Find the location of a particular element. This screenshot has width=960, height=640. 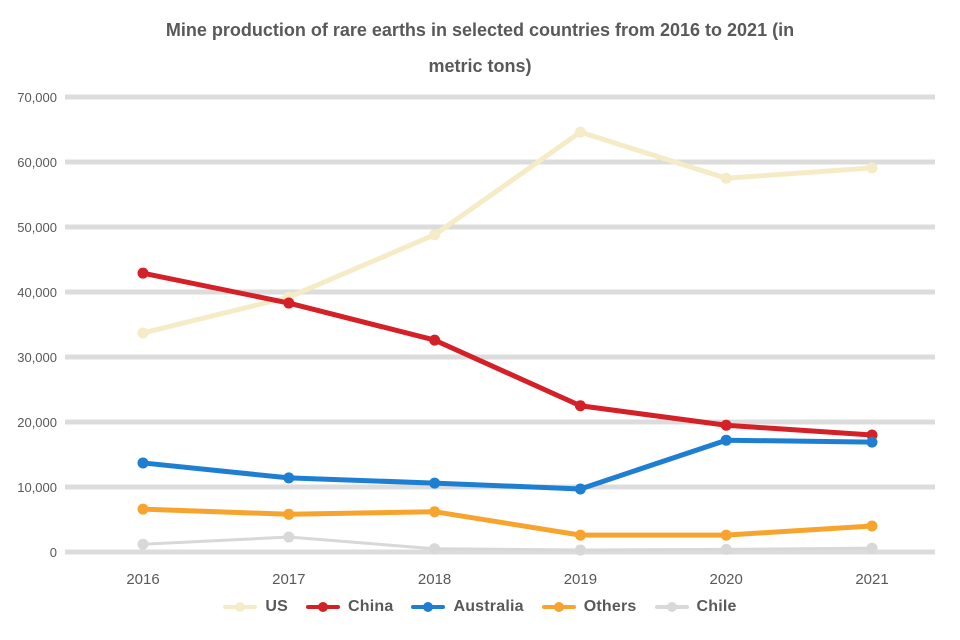

y-axis-tick-label: 70,000 is located at coordinates (37, 97).